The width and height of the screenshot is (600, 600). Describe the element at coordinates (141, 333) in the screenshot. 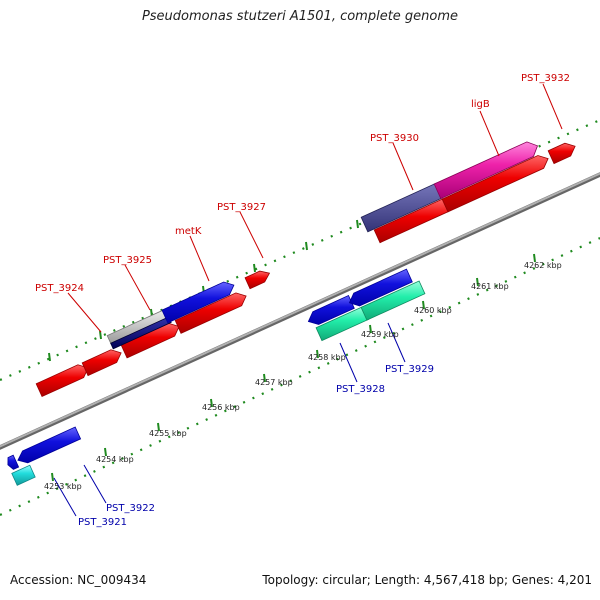

I see `gene-feature-pst-3925-navy` at that location.